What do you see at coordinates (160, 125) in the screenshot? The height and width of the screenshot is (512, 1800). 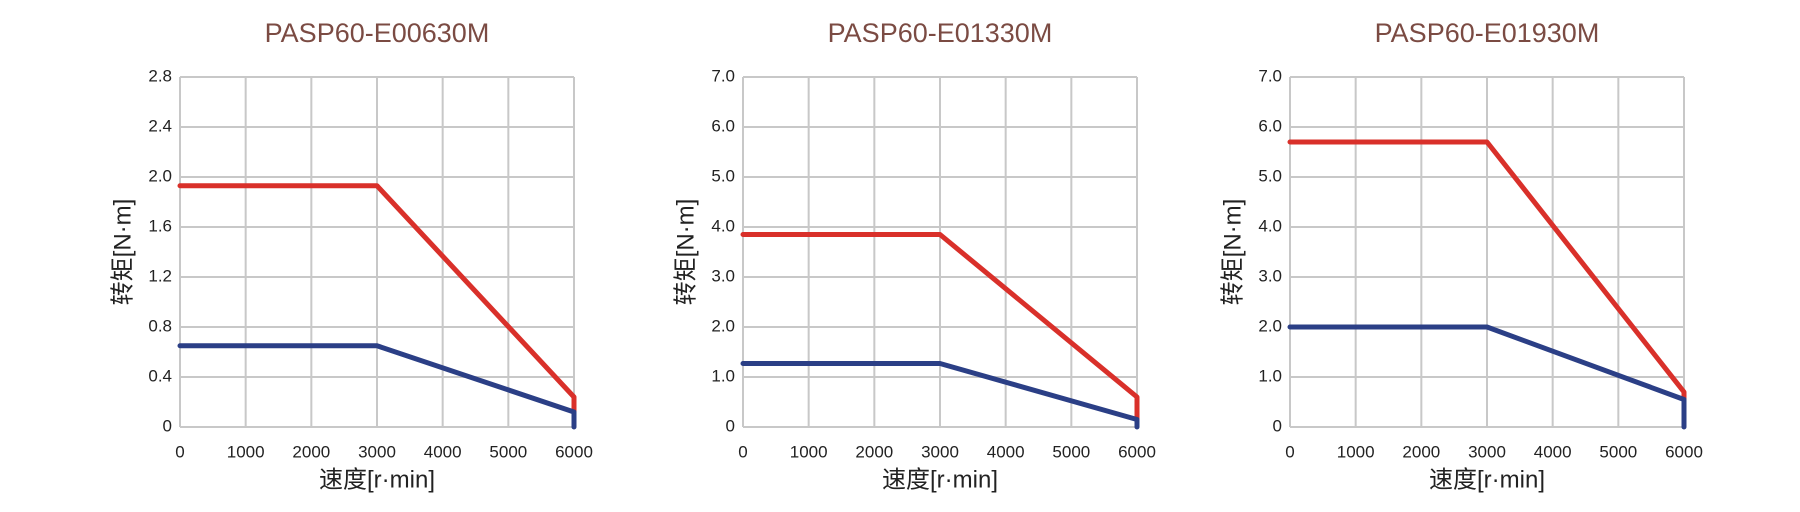 I see `y-tick-label: 2.4` at bounding box center [160, 125].